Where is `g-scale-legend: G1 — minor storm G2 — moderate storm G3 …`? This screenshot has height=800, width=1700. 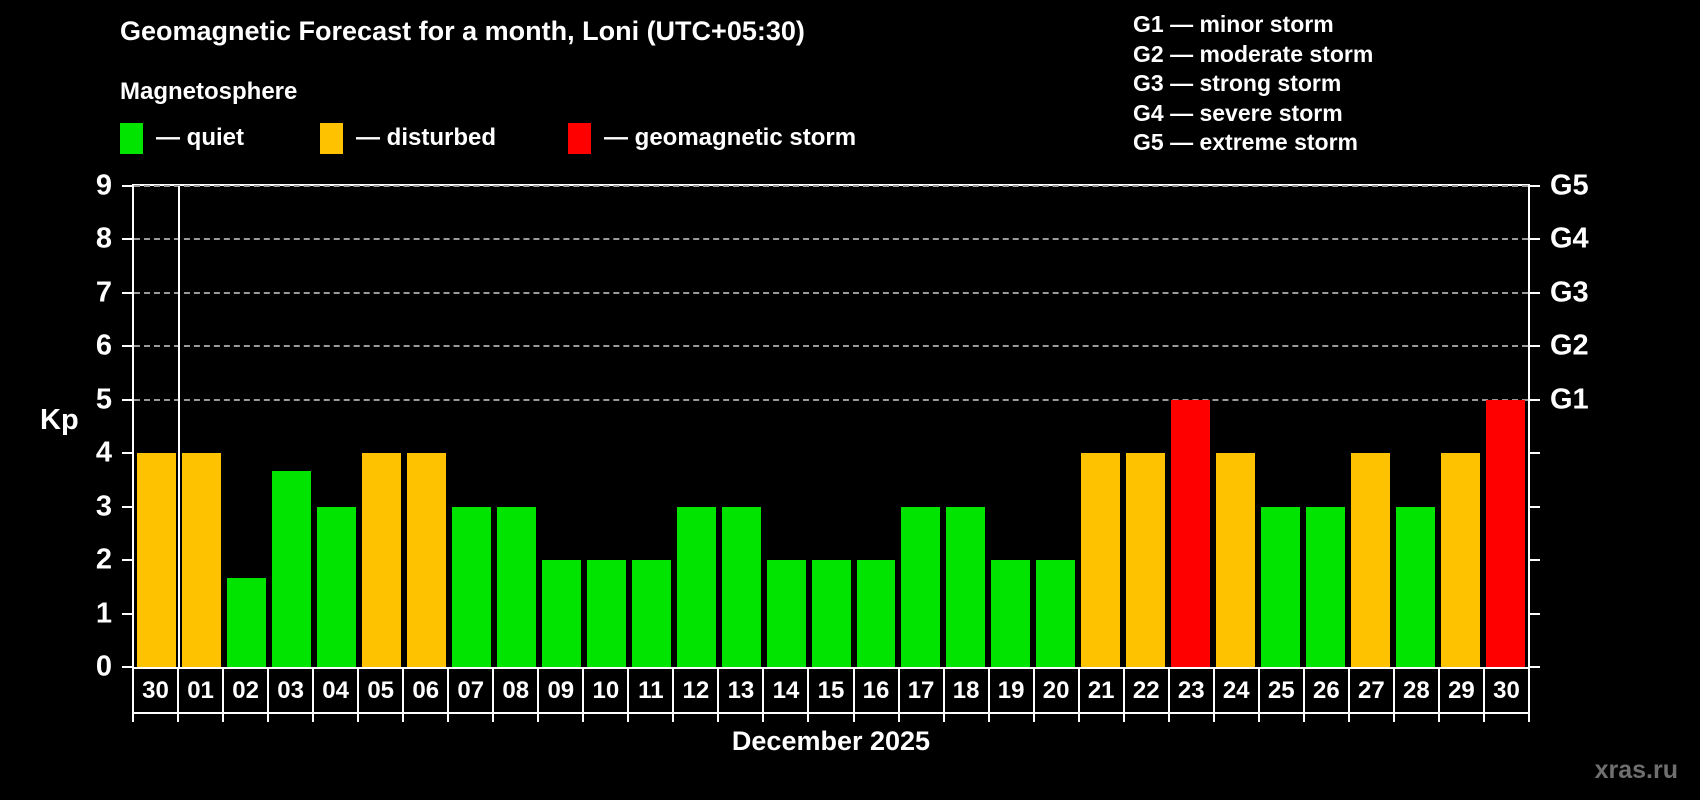
g-scale-legend: G1 — minor storm G2 — moderate storm G3 … is located at coordinates (1253, 84).